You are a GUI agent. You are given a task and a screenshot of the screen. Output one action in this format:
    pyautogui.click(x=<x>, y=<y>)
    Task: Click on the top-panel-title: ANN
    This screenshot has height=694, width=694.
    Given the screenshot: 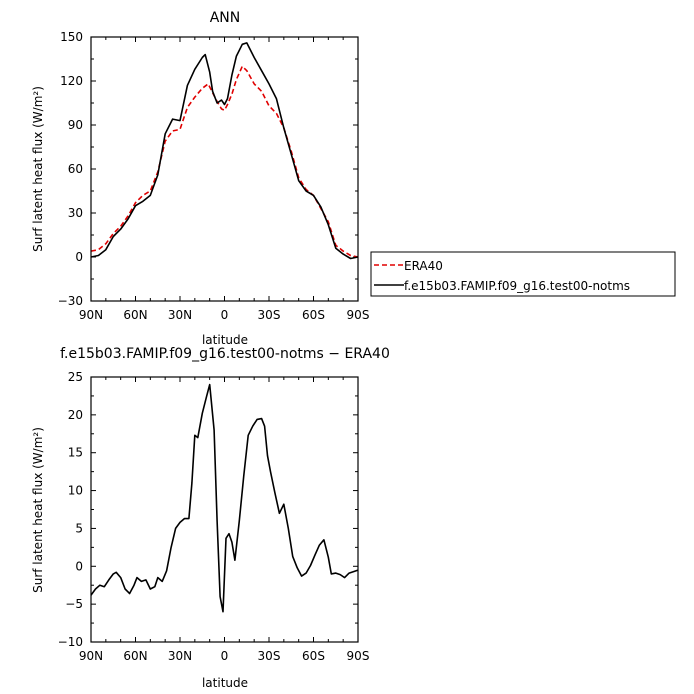 What is the action you would take?
    pyautogui.click(x=225, y=18)
    